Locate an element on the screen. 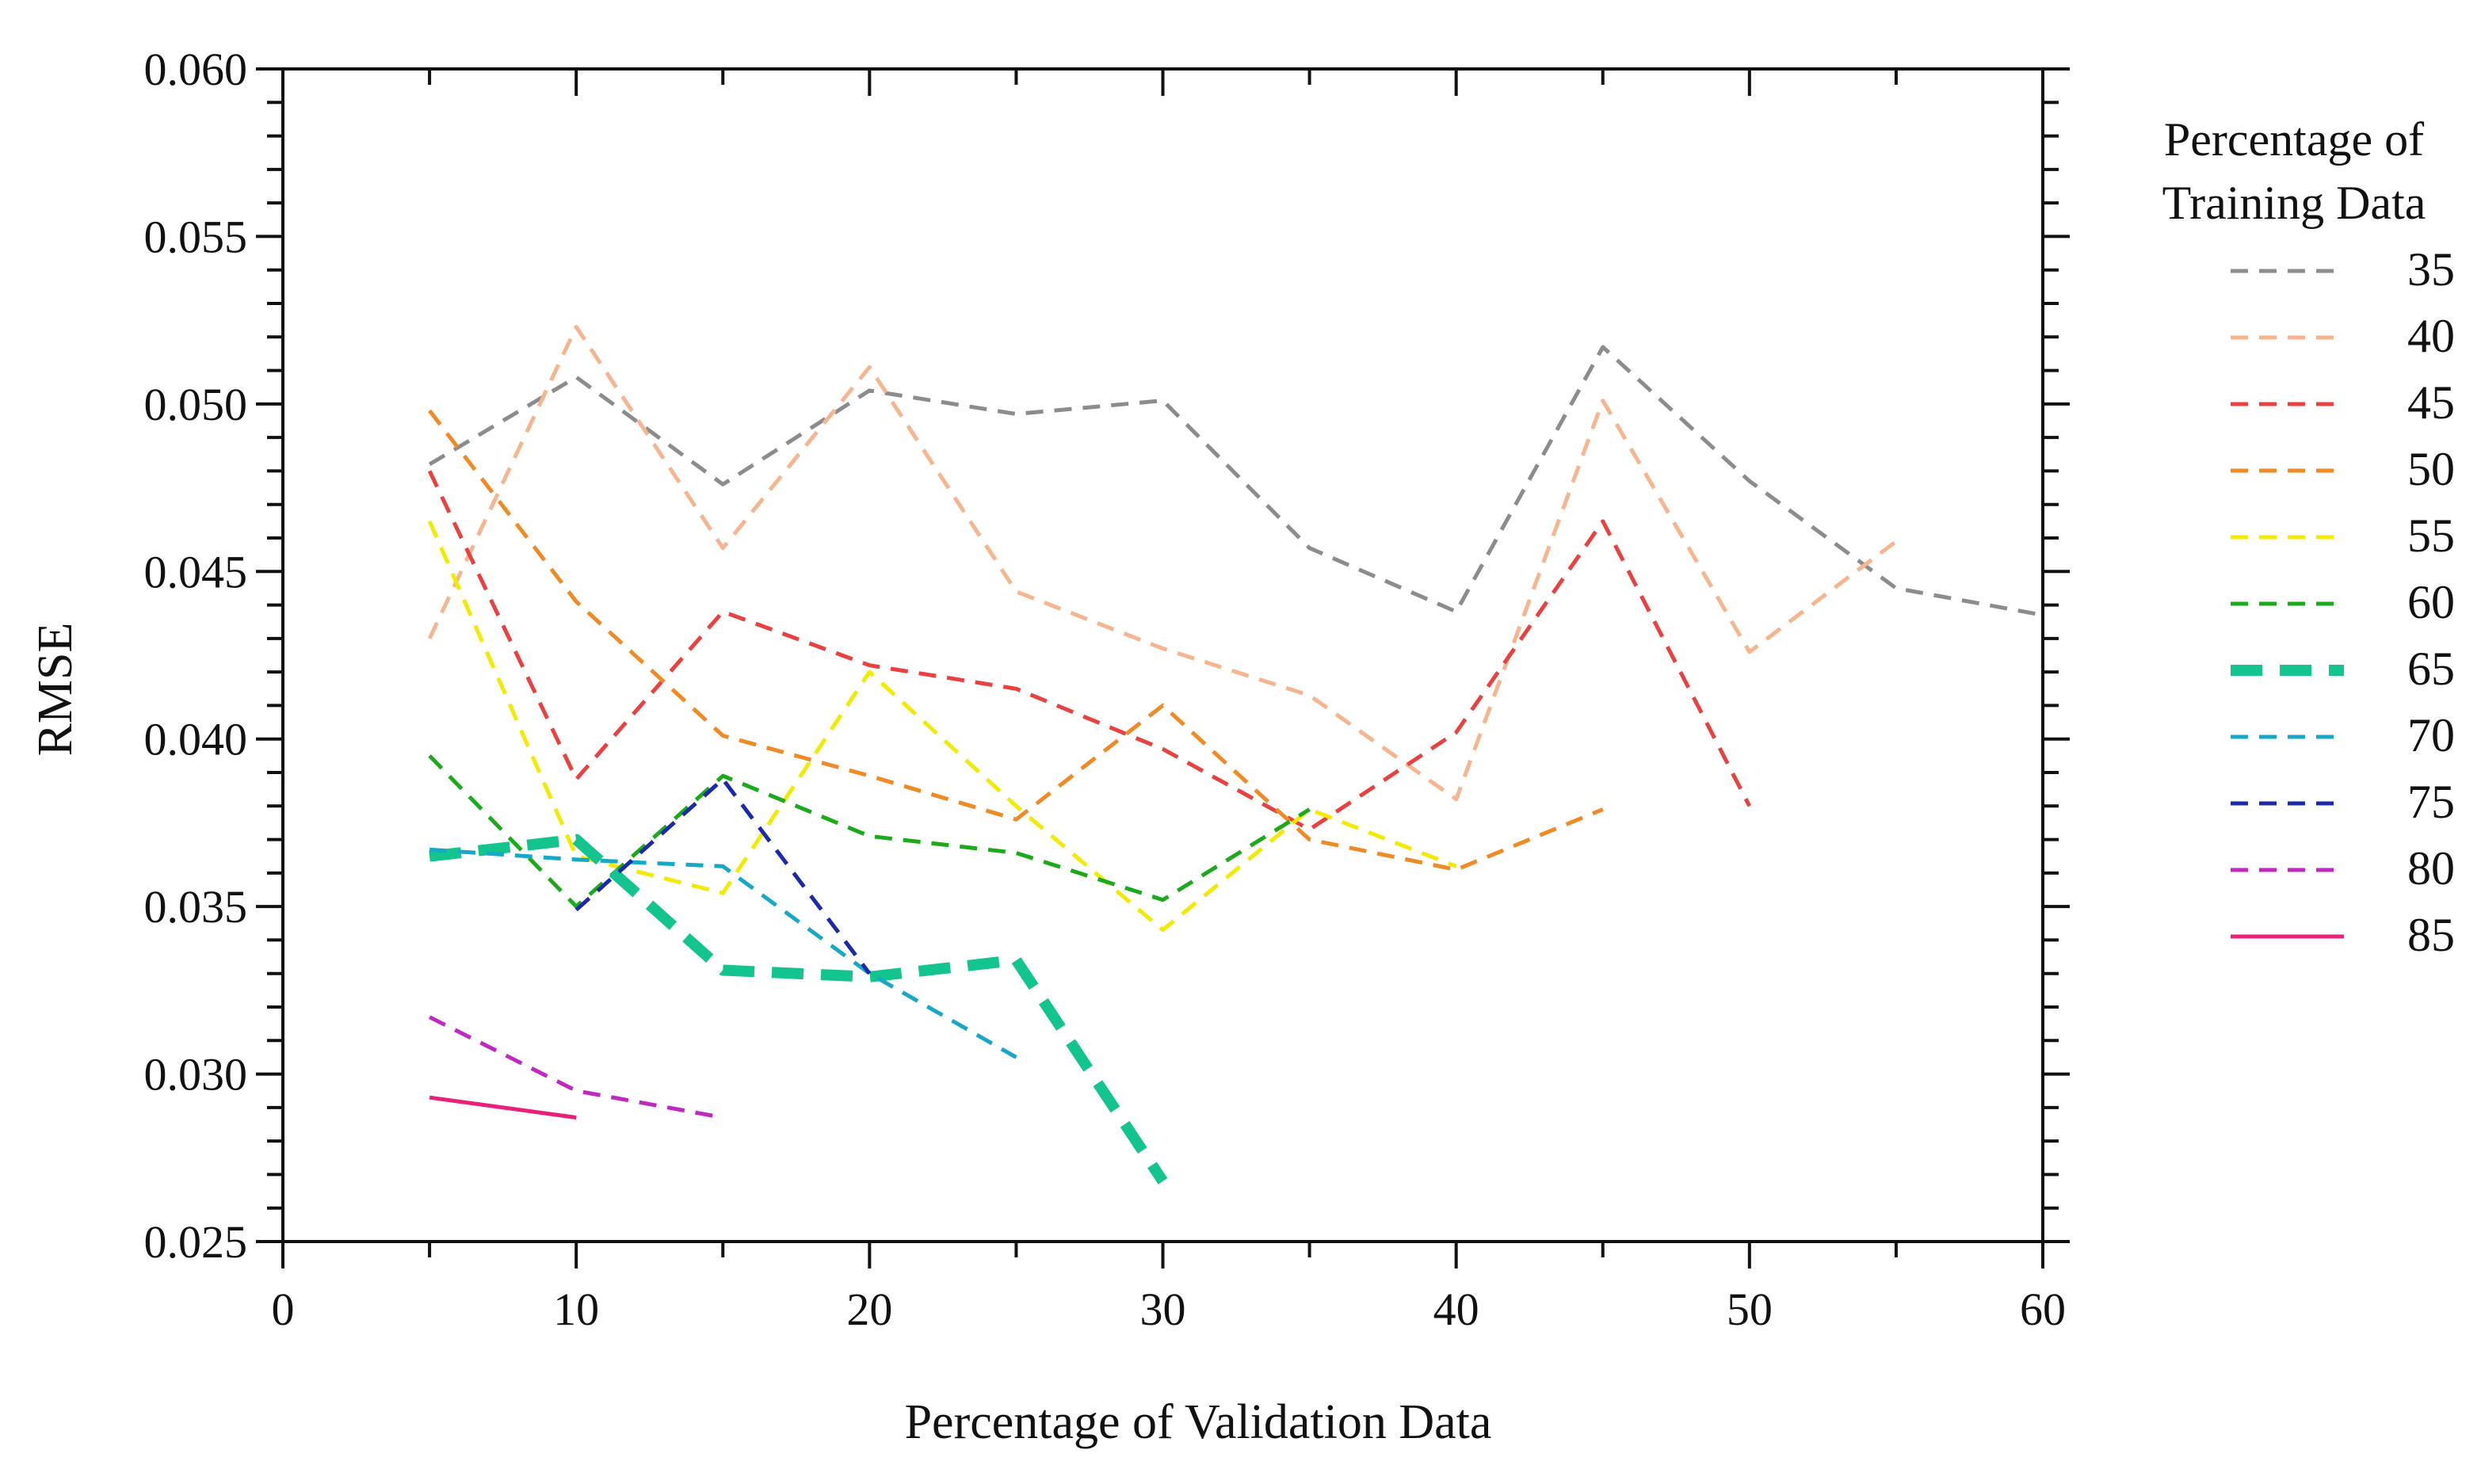  legend-label-75: 75 is located at coordinates (2431, 802).